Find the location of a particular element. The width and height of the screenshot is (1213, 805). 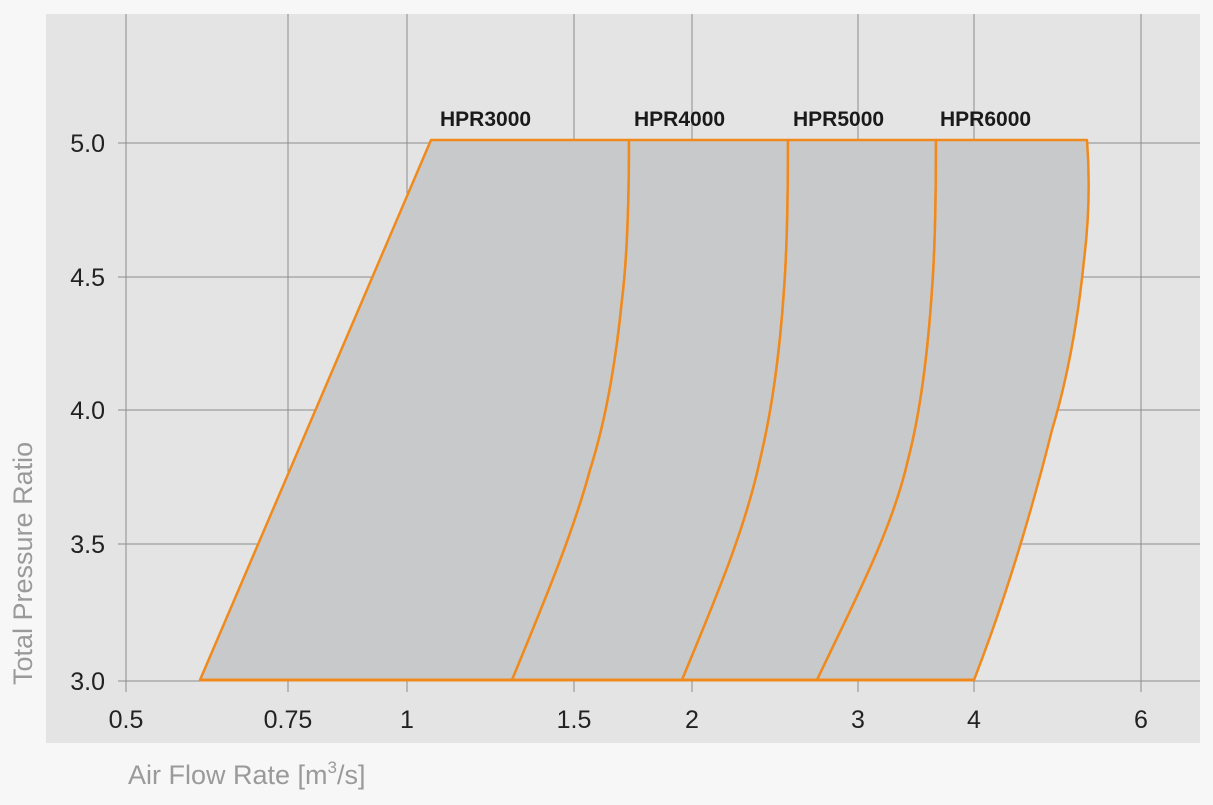

x-axis-title-superscript: 3 is located at coordinates (332, 767).